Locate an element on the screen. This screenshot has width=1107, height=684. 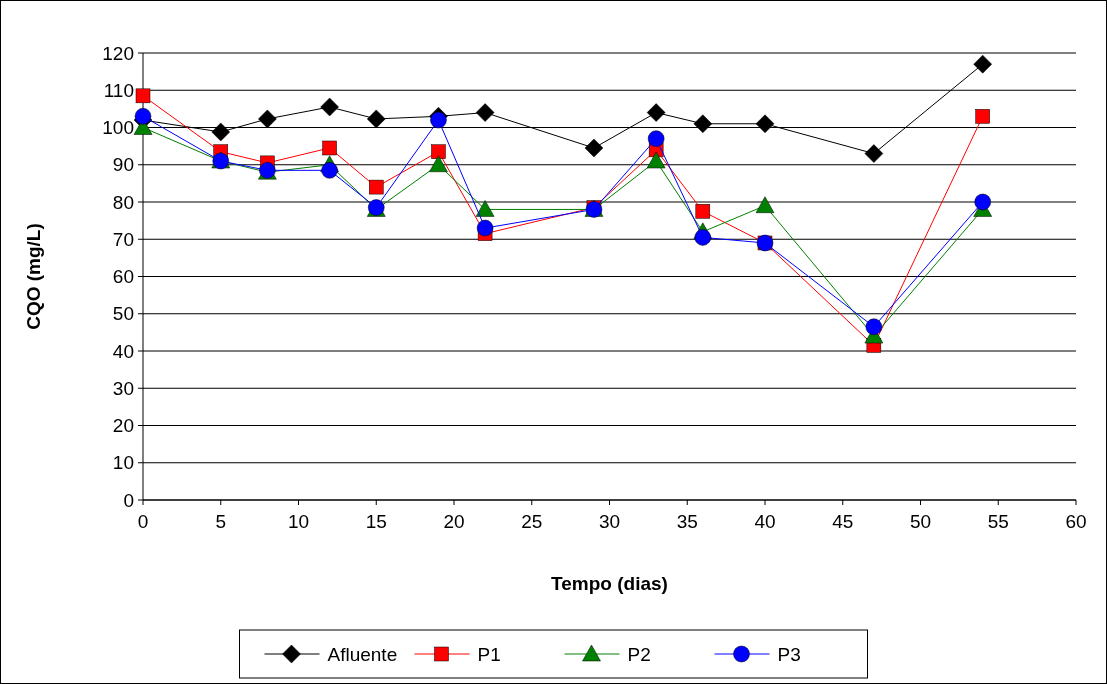
y-axis-title: CQO (mg/L) is located at coordinates (33, 276).